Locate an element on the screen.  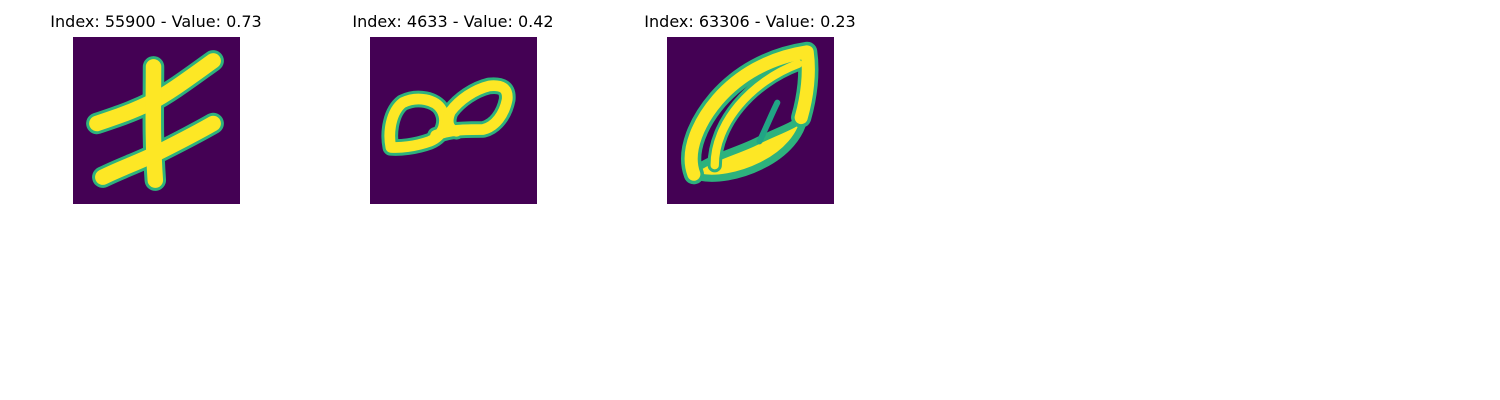
crossed-strokes-glyph is located at coordinates (156, 120).